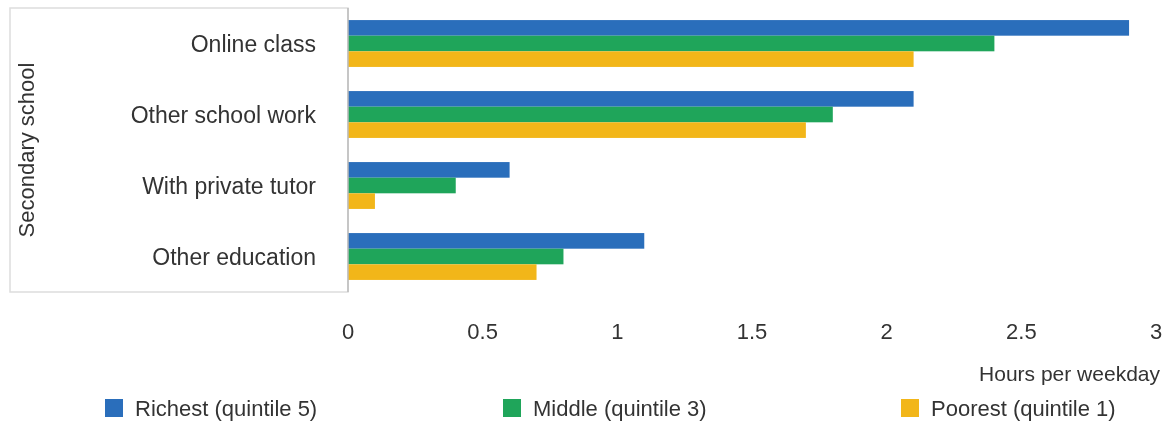  What do you see at coordinates (26, 150) in the screenshot?
I see `y-axis-title: Secondary school` at bounding box center [26, 150].